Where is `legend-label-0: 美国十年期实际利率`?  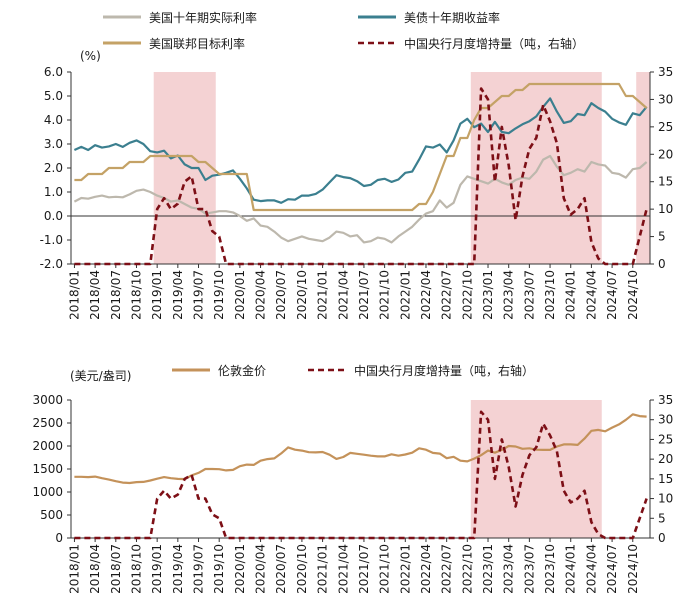 legend-label-0: 美国十年期实际利率 is located at coordinates (203, 17).